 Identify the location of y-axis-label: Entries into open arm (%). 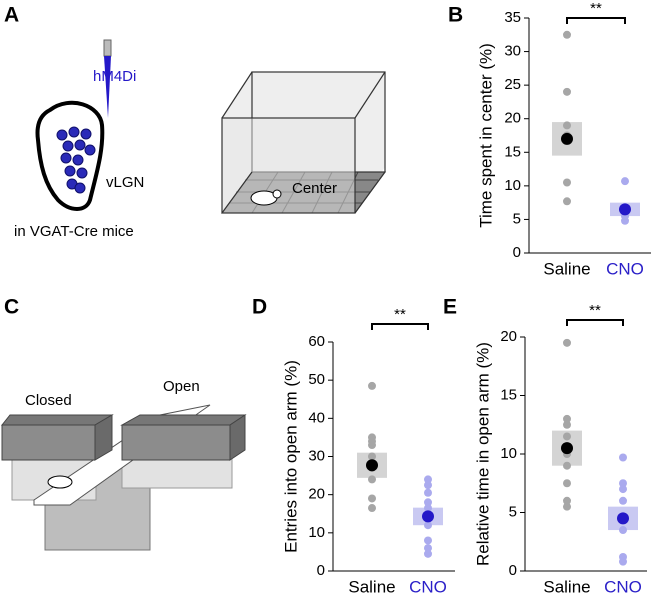
(290, 456).